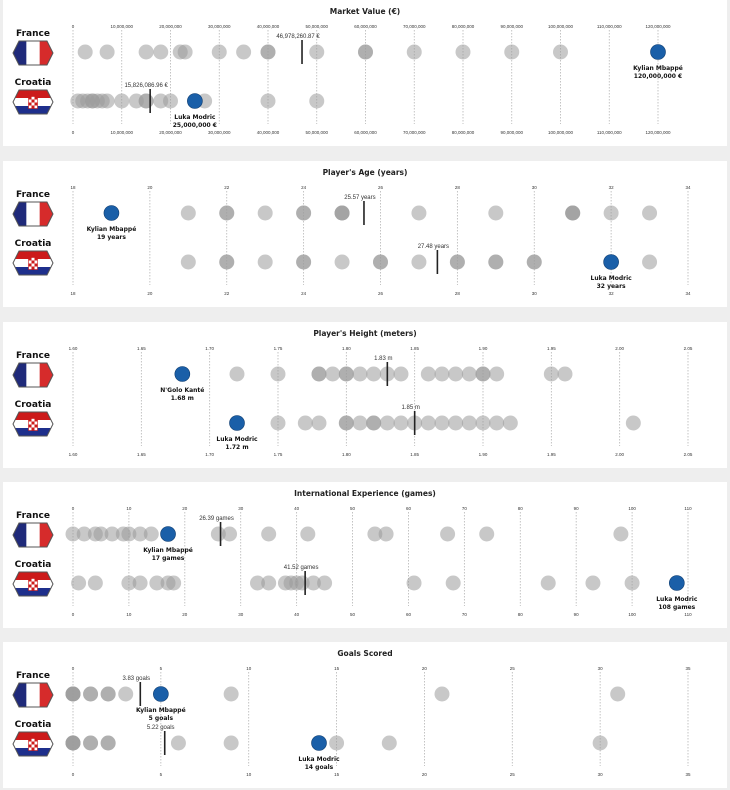 The height and width of the screenshot is (790, 730). I want to click on tick-label-top: 1.95, so click(551, 348).